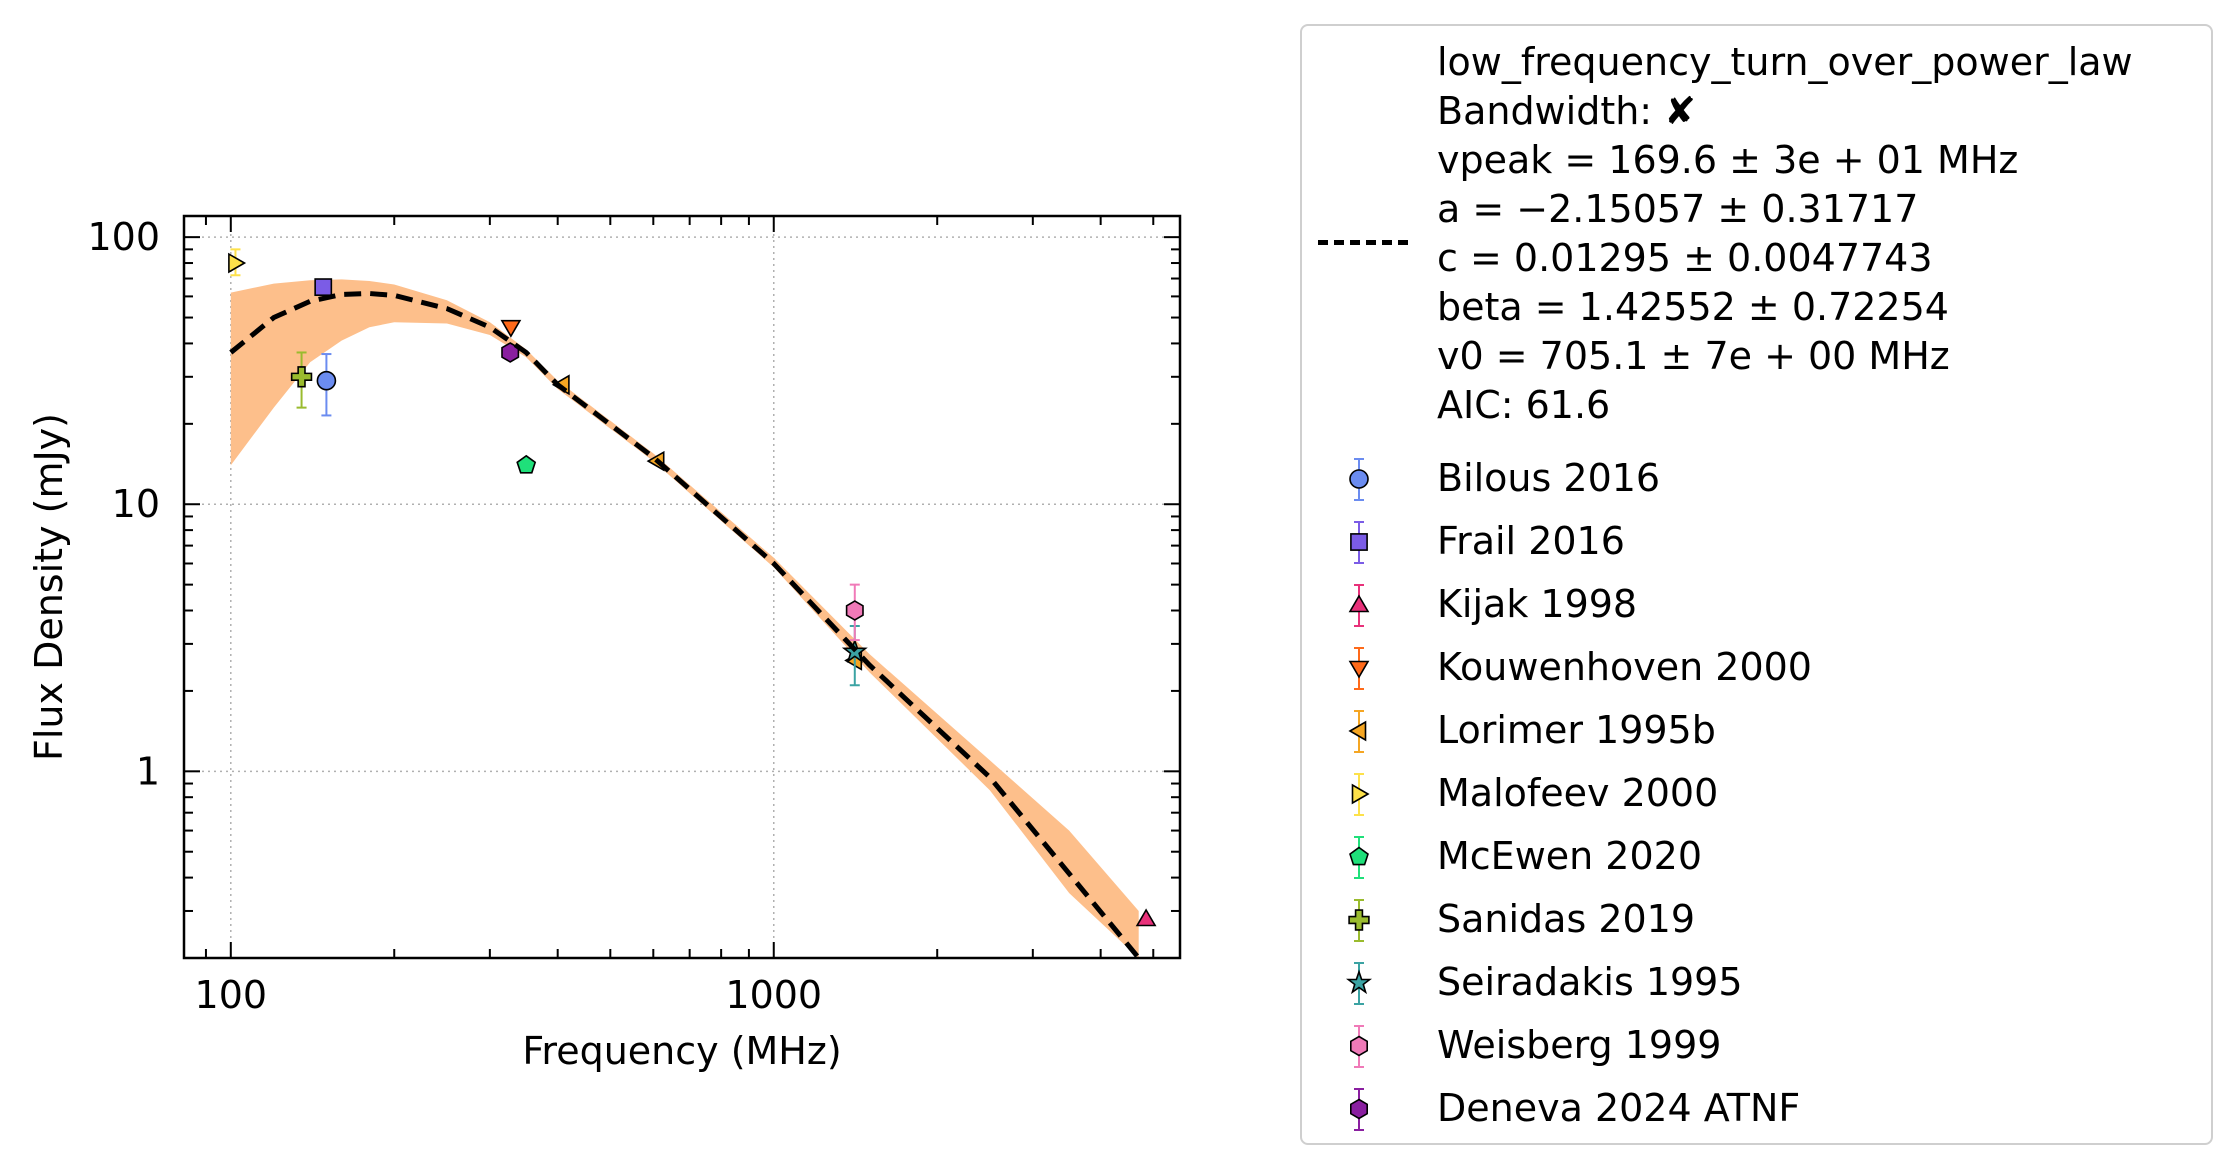 The width and height of the screenshot is (2236, 1172). I want to click on series-weisberg-1999, so click(854, 612).